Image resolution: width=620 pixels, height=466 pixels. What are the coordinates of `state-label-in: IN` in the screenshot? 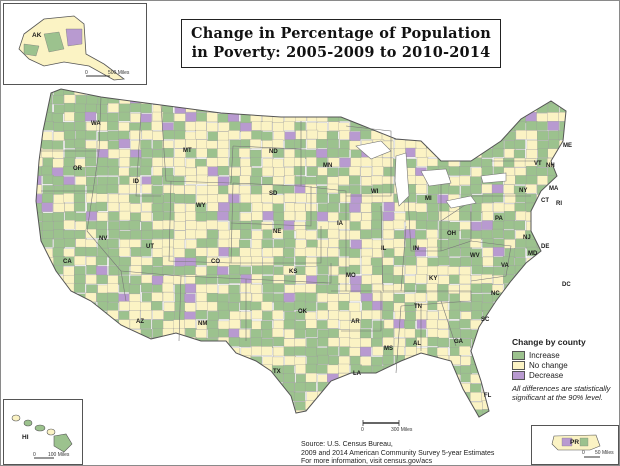 It's located at (416, 249).